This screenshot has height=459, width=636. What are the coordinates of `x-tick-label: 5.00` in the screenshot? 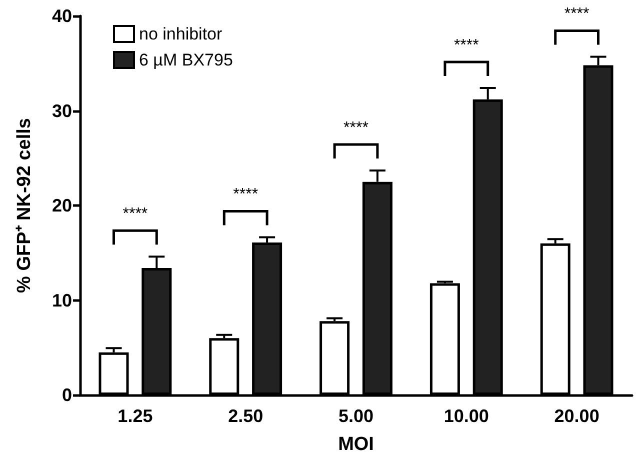 It's located at (356, 416).